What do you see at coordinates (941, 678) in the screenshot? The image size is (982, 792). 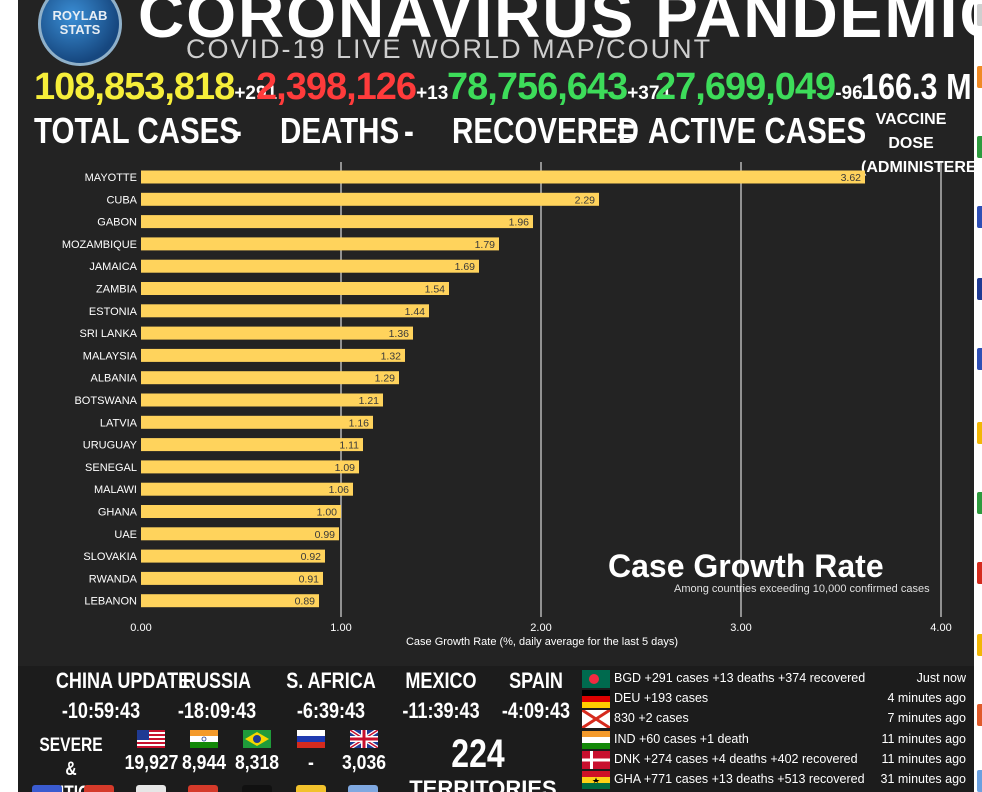 I see `feed-time: Just now` at bounding box center [941, 678].